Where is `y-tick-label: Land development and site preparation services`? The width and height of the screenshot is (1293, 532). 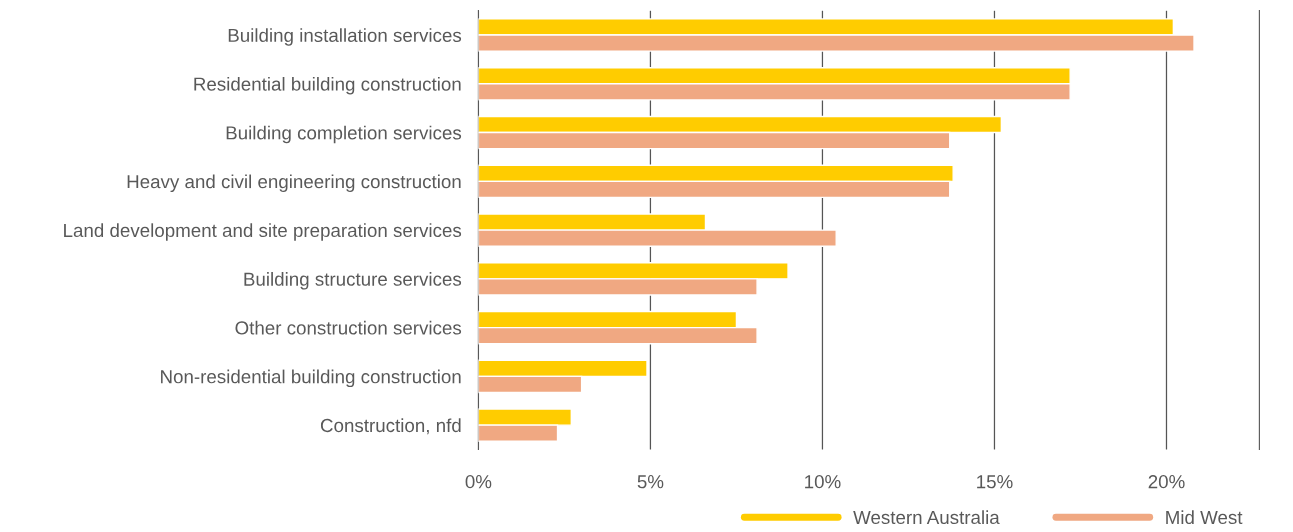
y-tick-label: Land development and site preparation services is located at coordinates (263, 232).